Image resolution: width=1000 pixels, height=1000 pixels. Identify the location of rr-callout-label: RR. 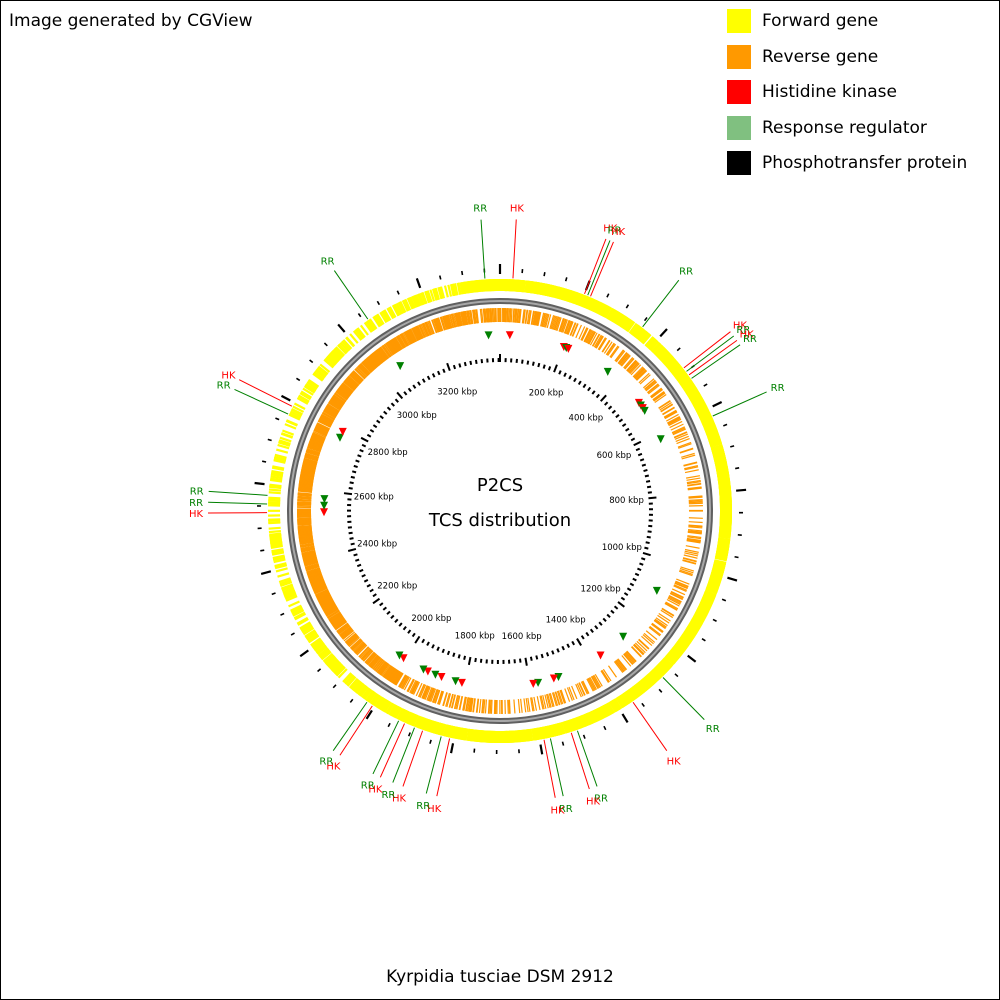
(686, 272).